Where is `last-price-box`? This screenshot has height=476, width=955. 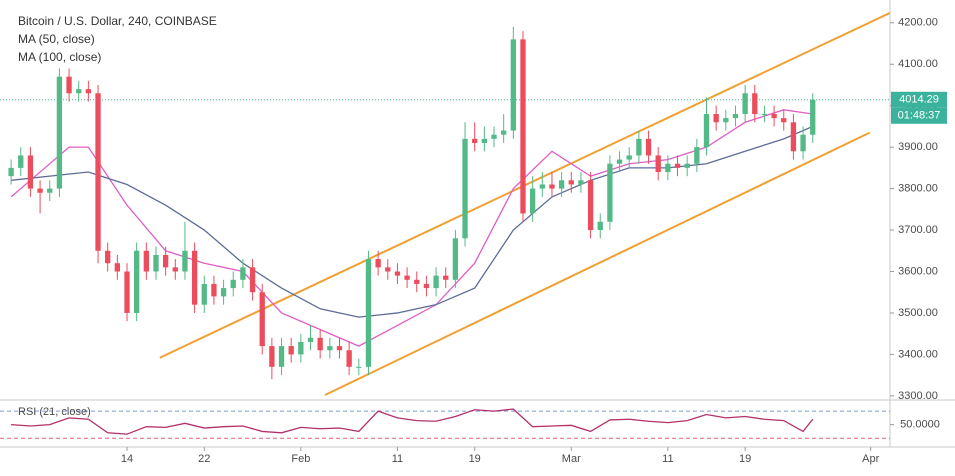
last-price-box is located at coordinates (919, 99).